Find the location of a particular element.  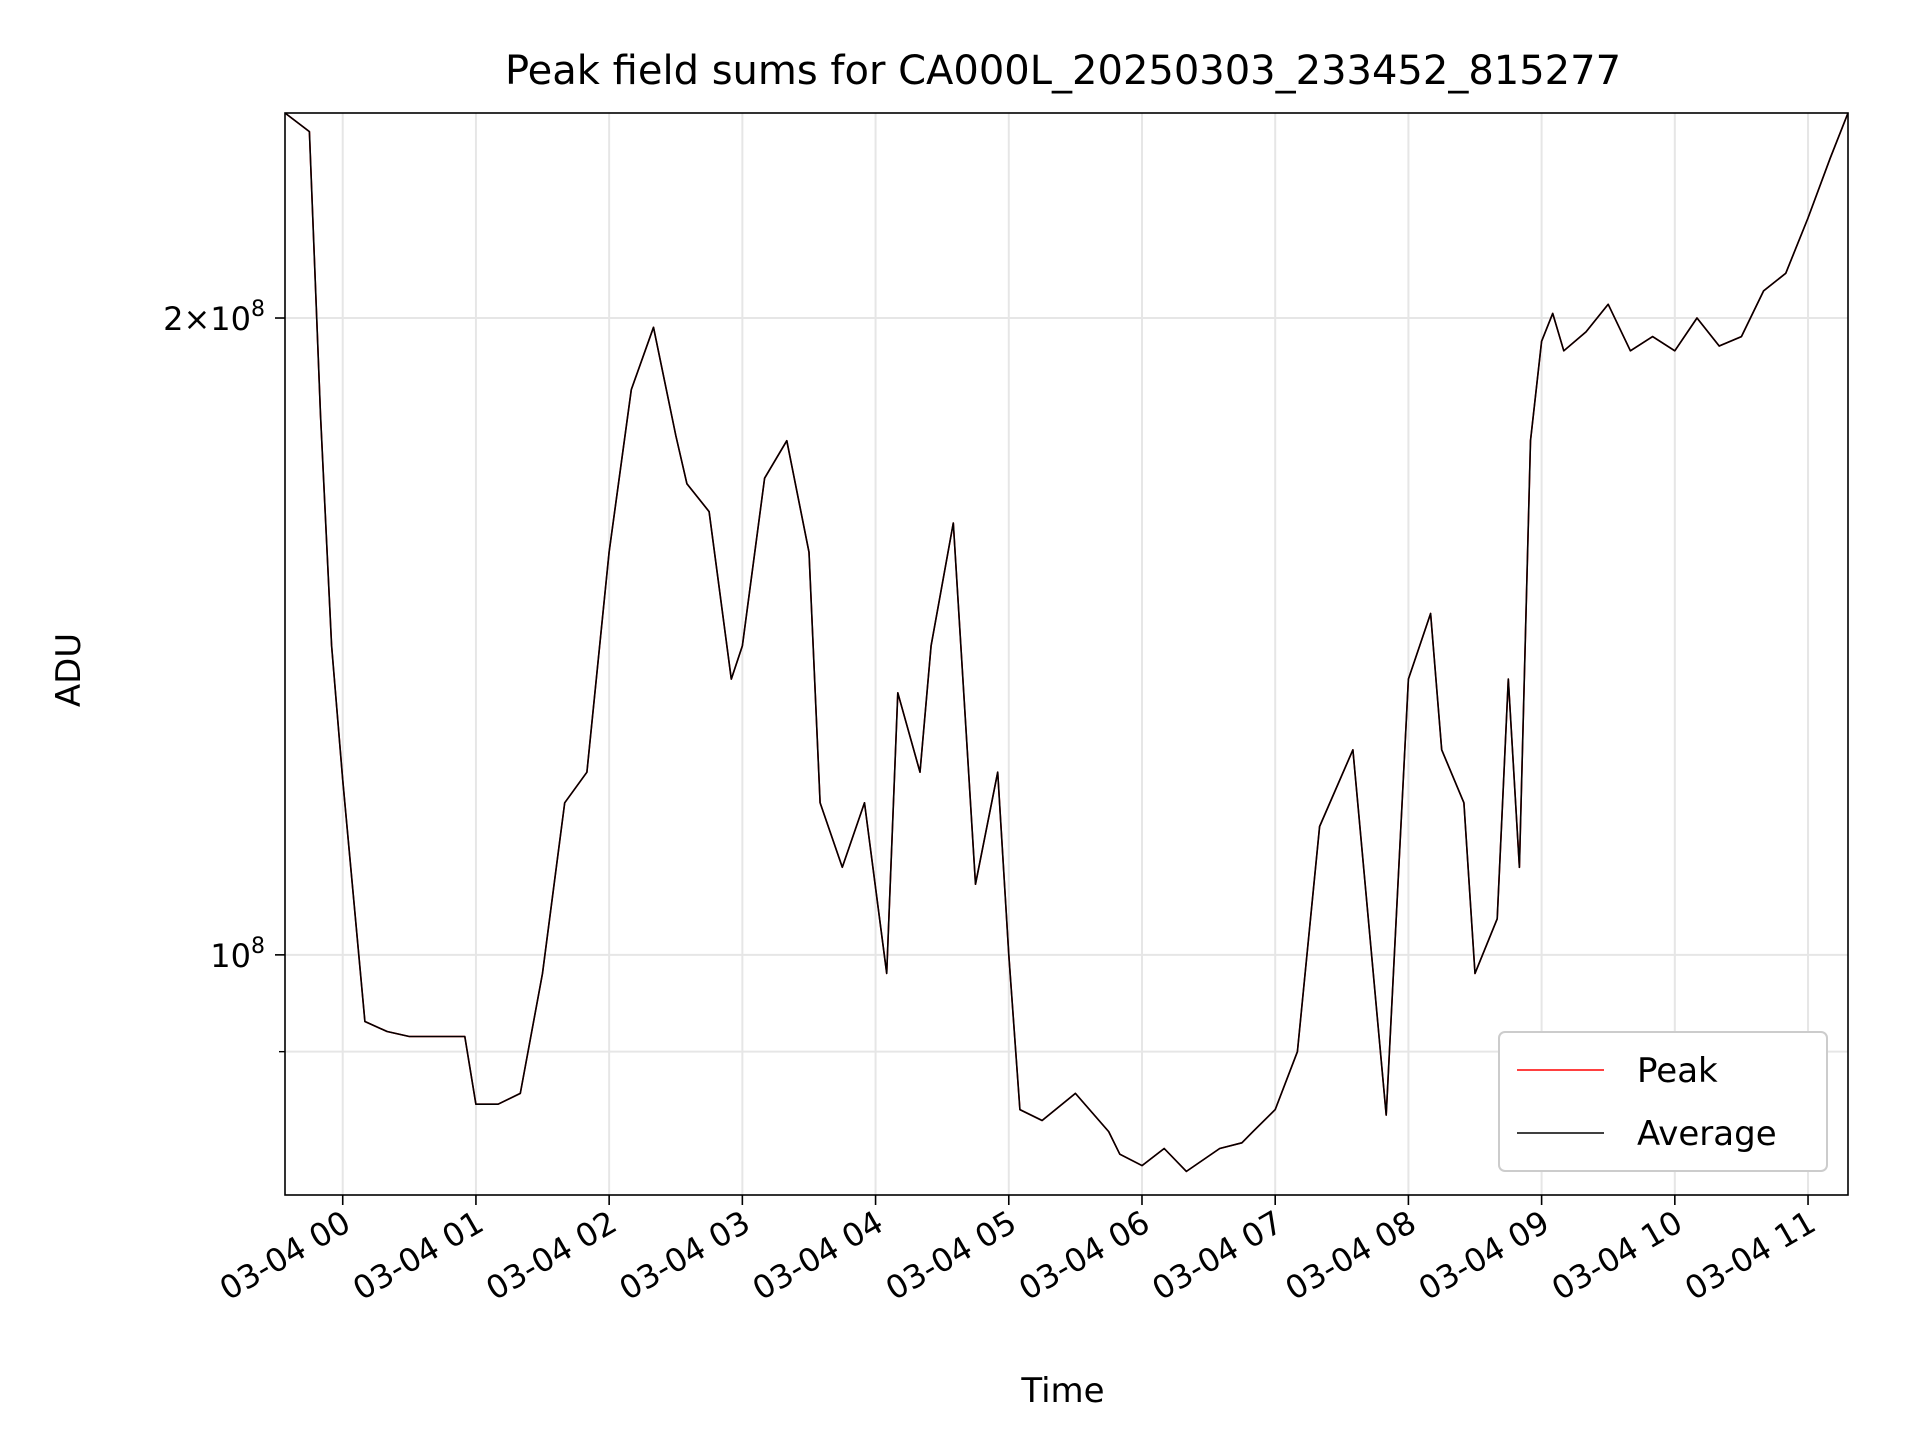

legend: Peak Average is located at coordinates (1663, 1101).